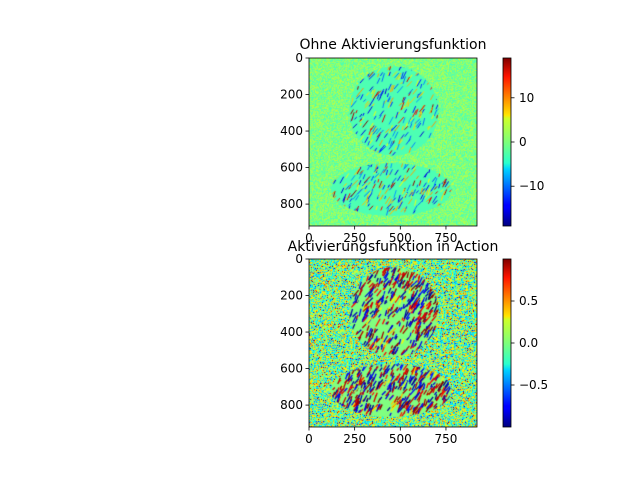 The width and height of the screenshot is (640, 480). What do you see at coordinates (533, 385) in the screenshot?
I see `colorbar-tick-label: −0.5` at bounding box center [533, 385].